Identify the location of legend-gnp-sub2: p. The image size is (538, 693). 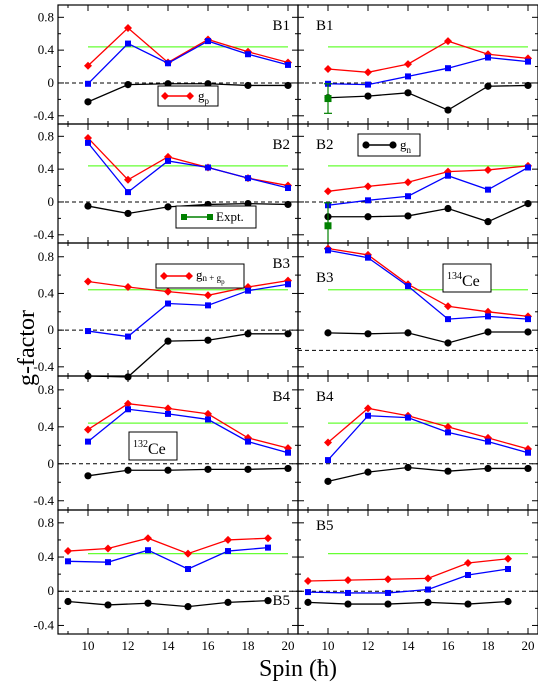
(223, 282).